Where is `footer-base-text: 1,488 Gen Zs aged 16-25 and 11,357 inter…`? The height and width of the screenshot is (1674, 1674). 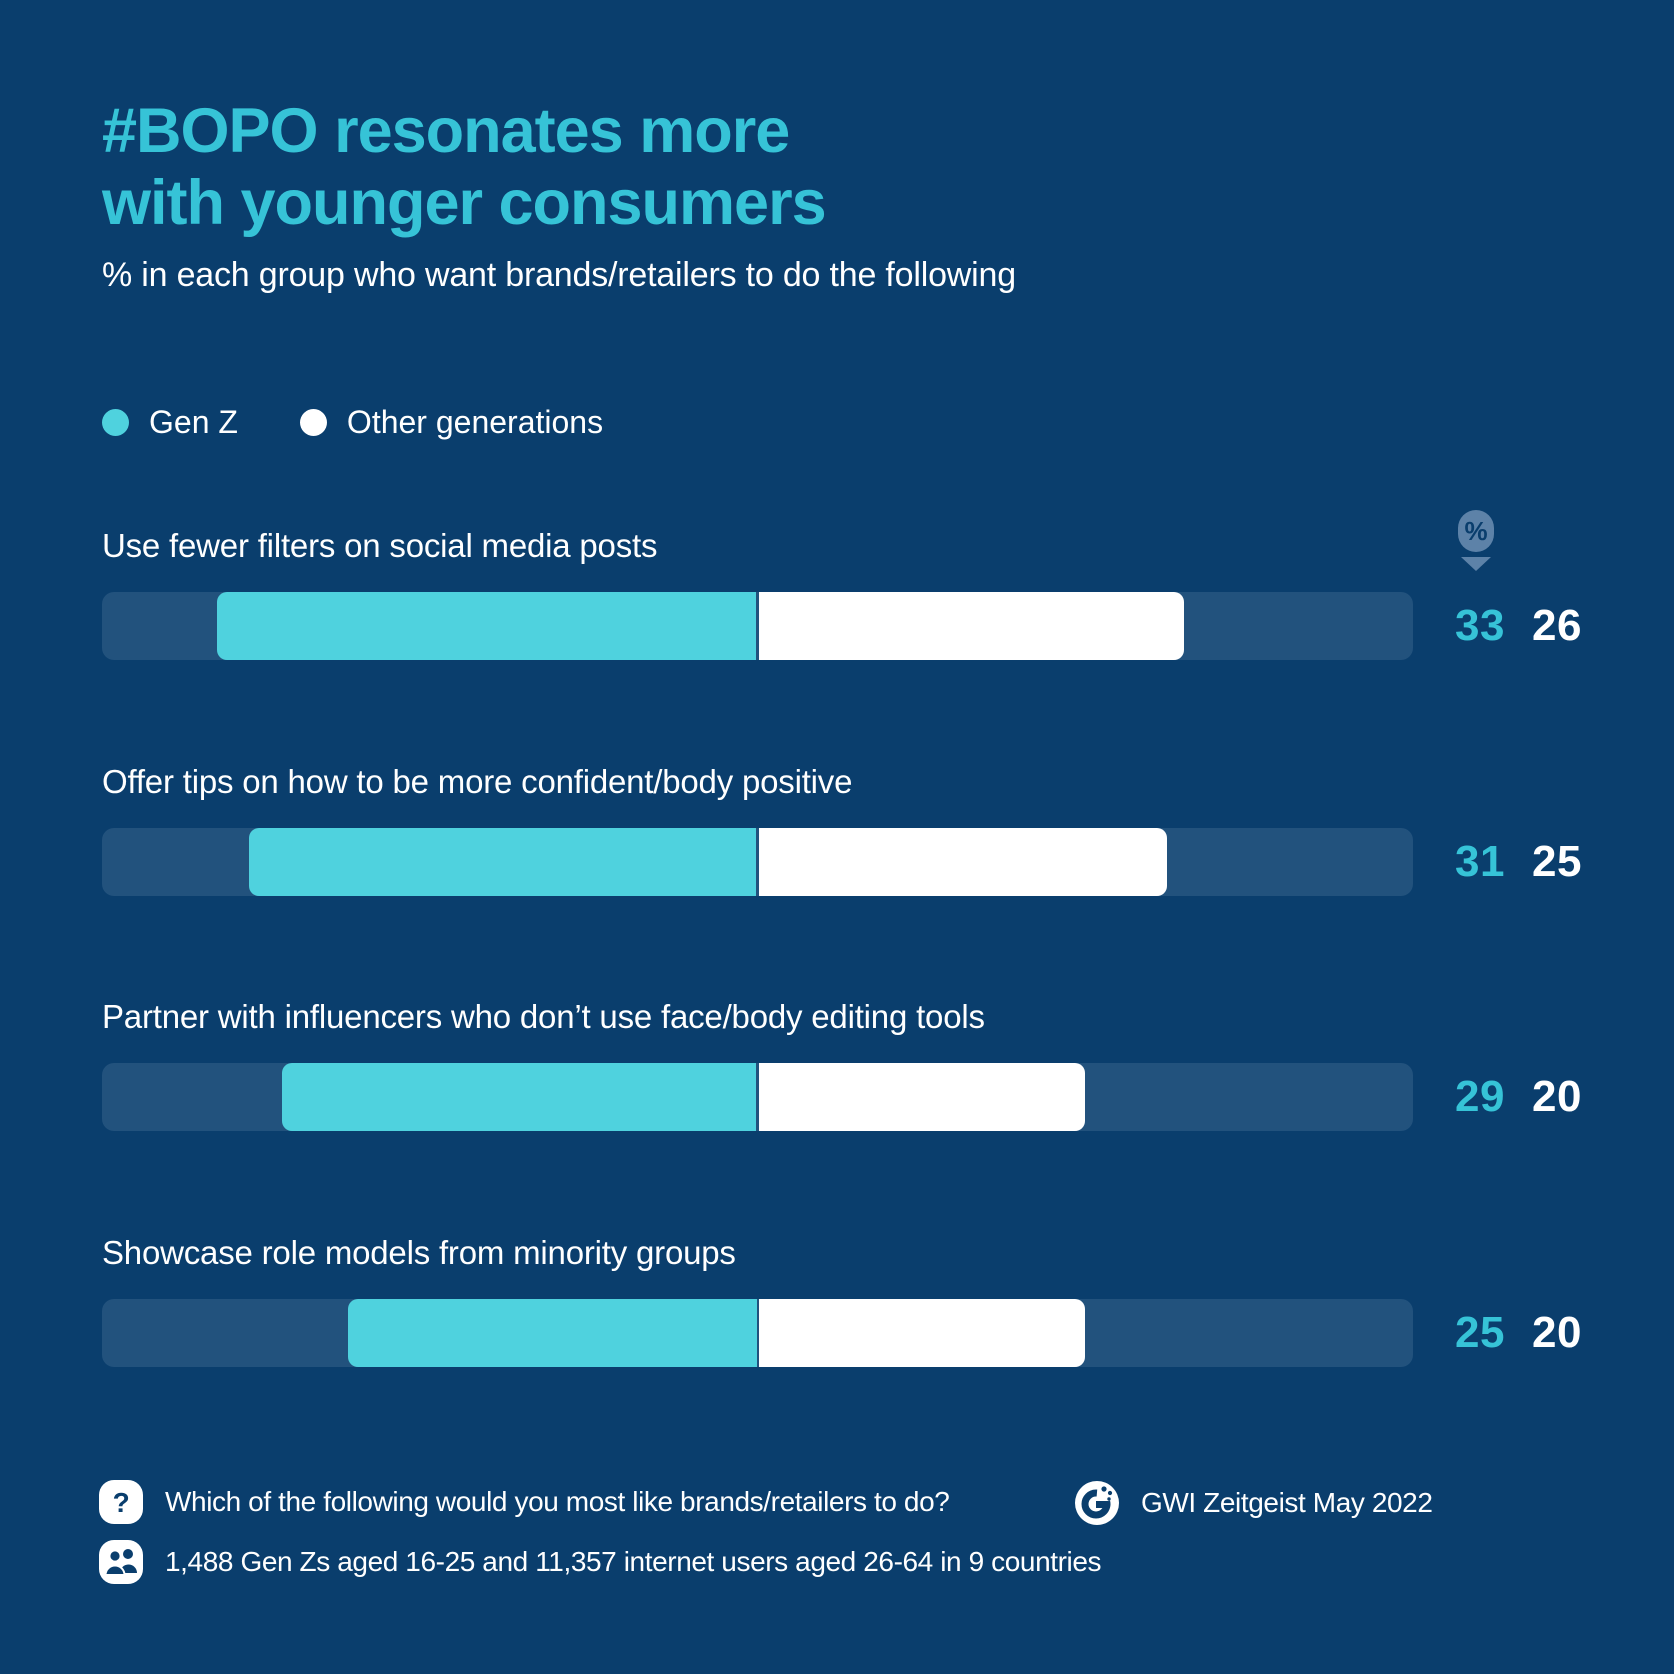 footer-base-text: 1,488 Gen Zs aged 16-25 and 11,357 inter… is located at coordinates (633, 1561).